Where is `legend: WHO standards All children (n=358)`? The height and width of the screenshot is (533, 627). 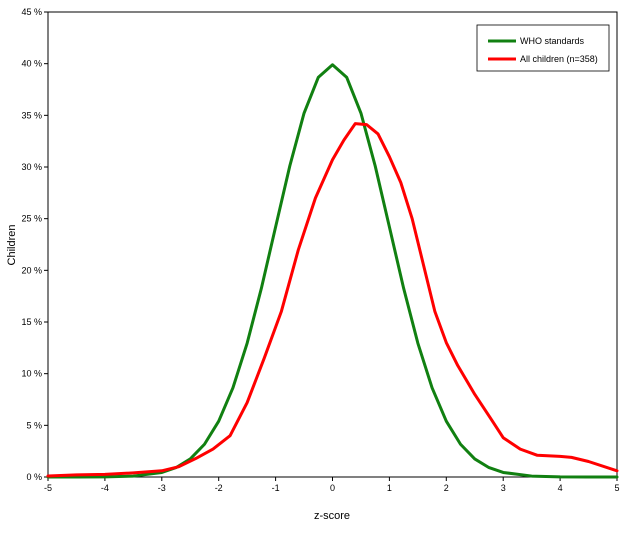
legend: WHO standards All children (n=358) is located at coordinates (543, 48).